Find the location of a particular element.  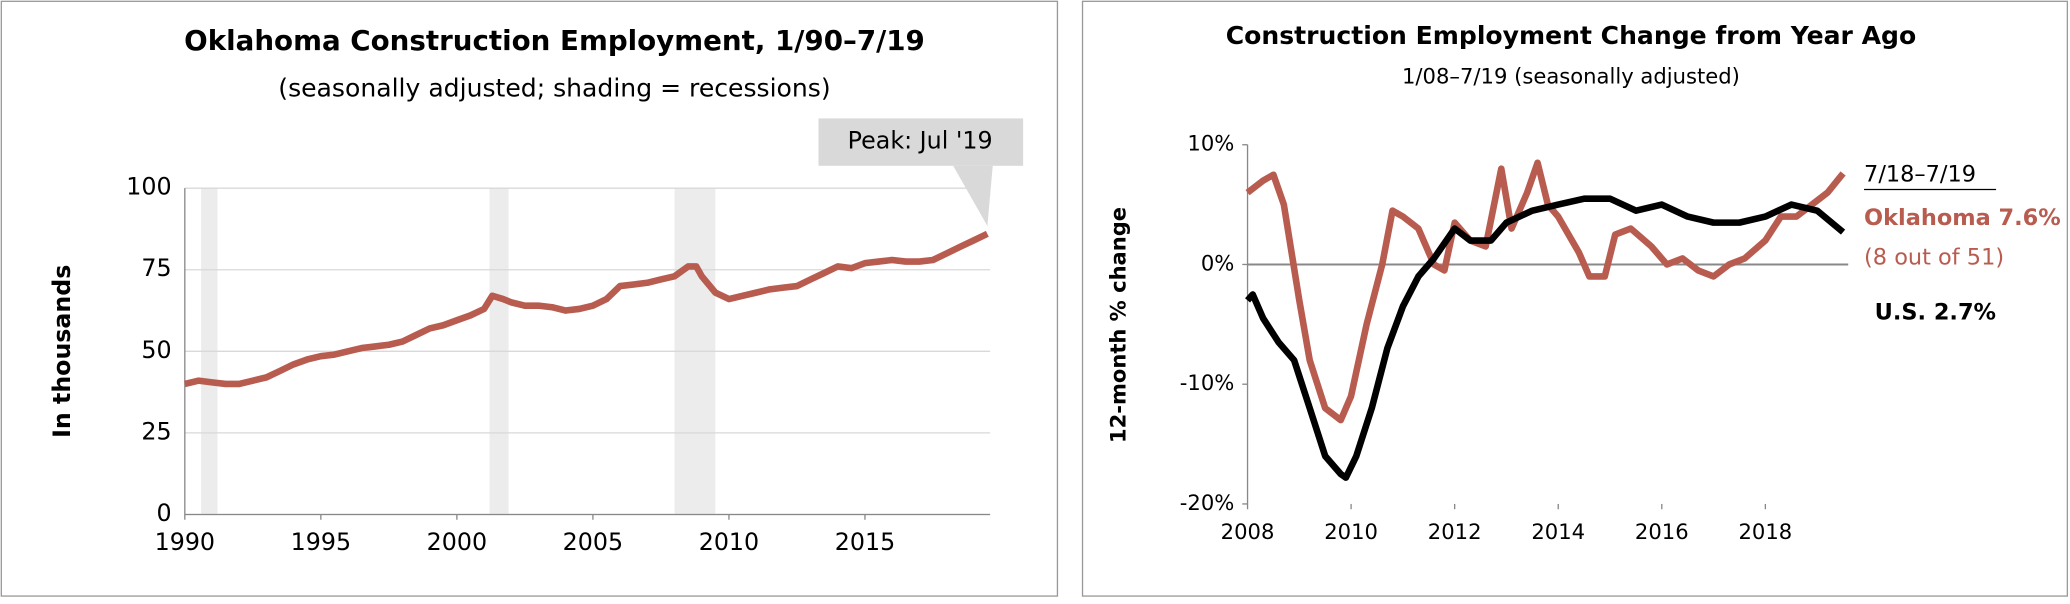

x-tick-label: 2016 is located at coordinates (1662, 531).